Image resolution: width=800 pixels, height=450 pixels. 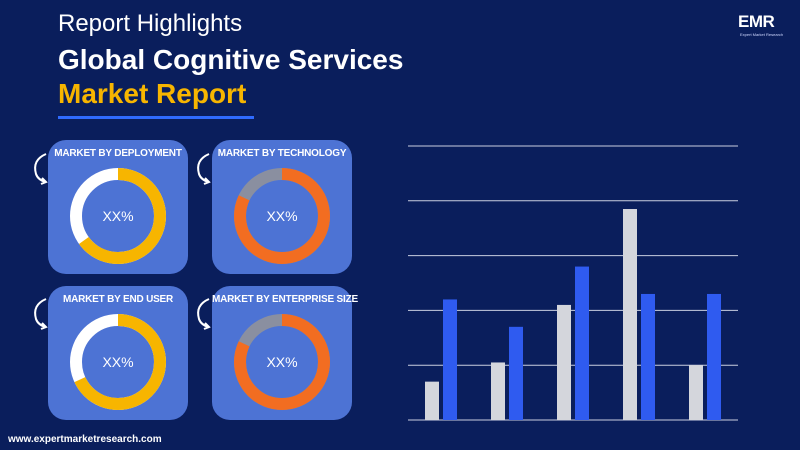 I want to click on card-title: MARKET BY ENTERPRISE SIZE, so click(x=285, y=299).